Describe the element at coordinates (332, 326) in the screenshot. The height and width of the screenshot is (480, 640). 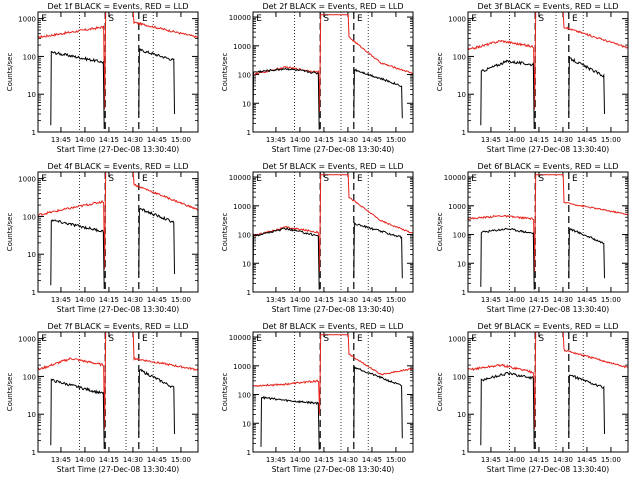
I see `panel-title: Det 8f BLACK = Events, RED = LLD` at that location.